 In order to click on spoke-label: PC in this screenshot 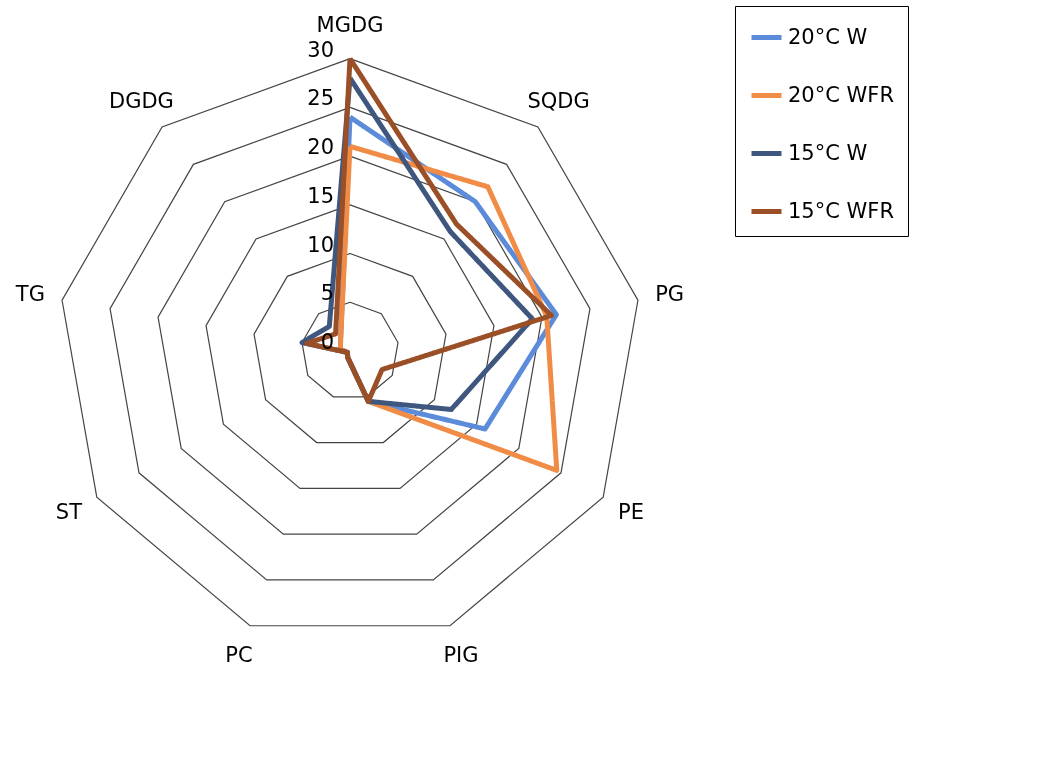, I will do `click(239, 654)`.